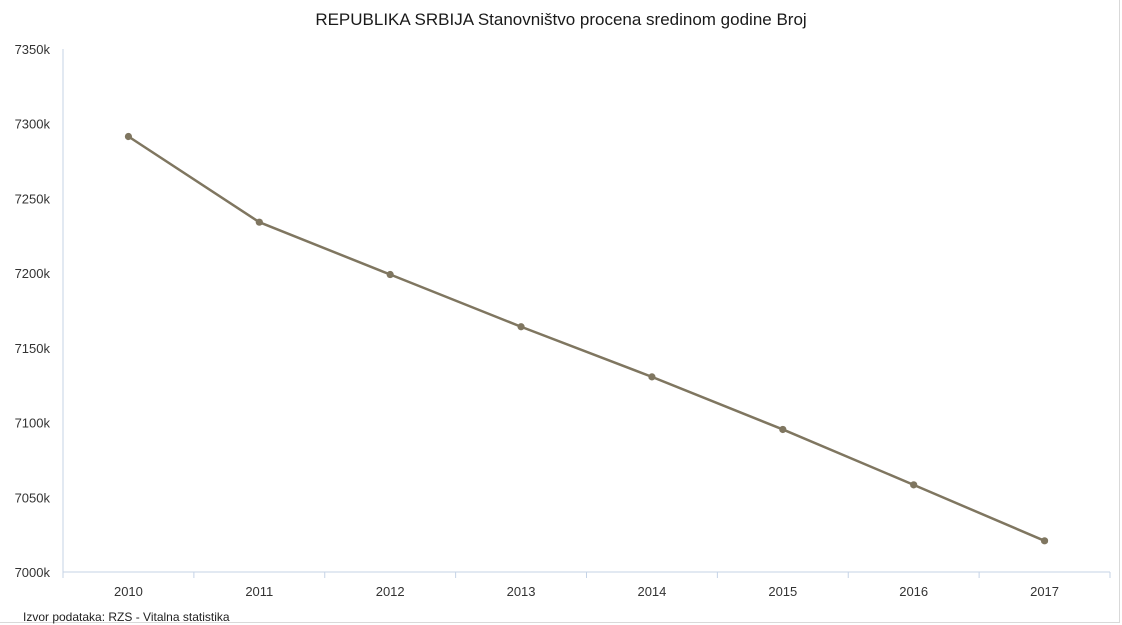 Image resolution: width=1122 pixels, height=625 pixels. Describe the element at coordinates (1044, 591) in the screenshot. I see `x-tick-label: 2017` at that location.